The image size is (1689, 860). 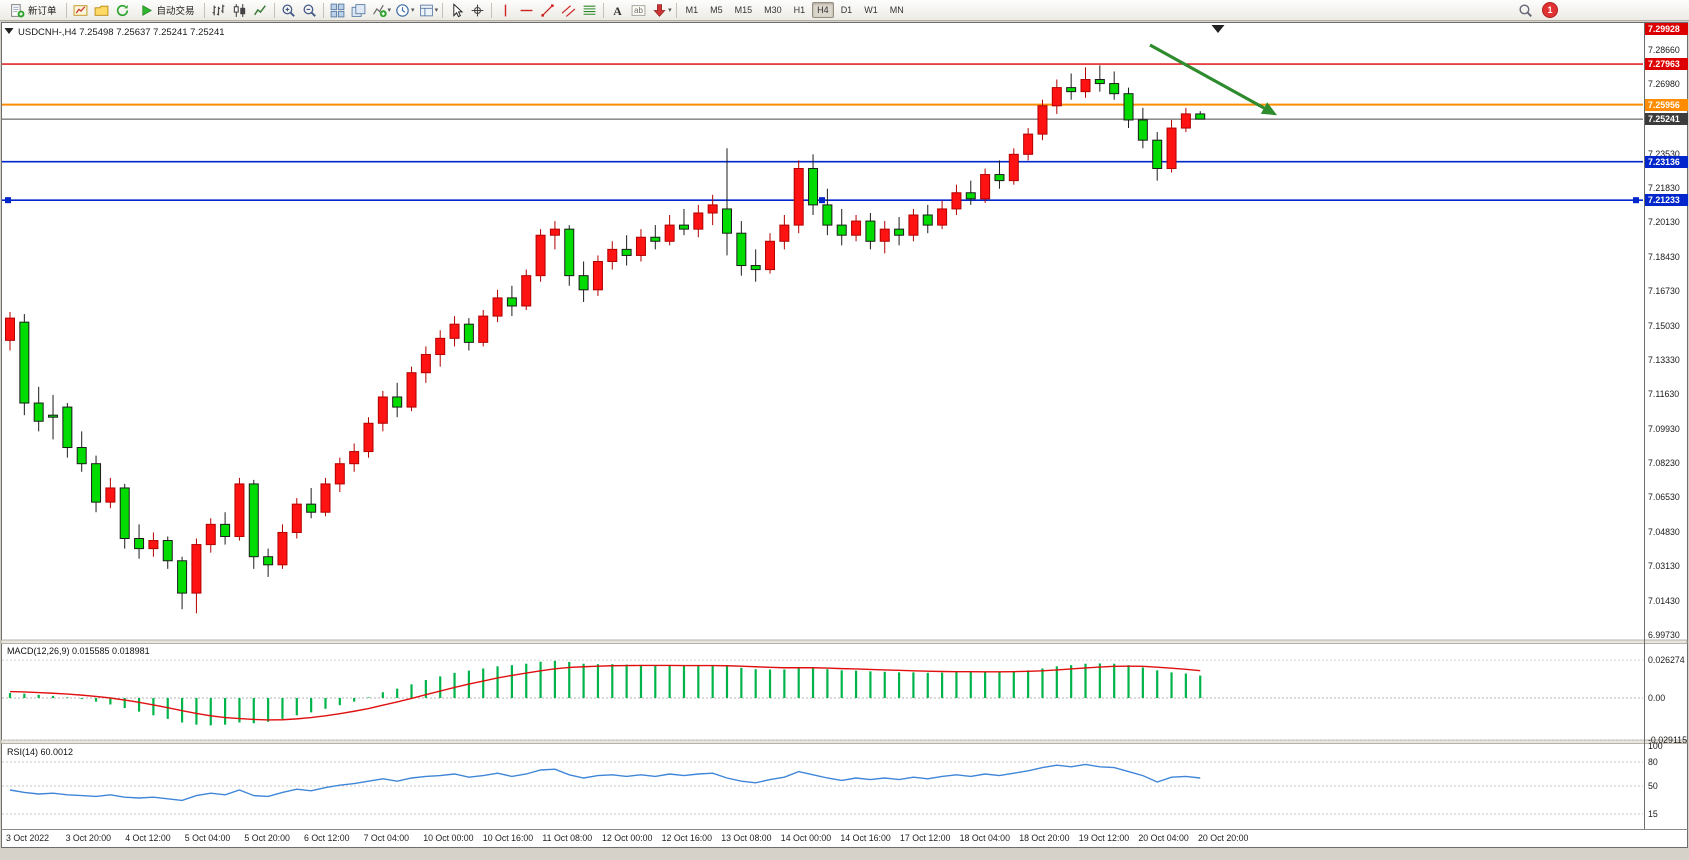 What do you see at coordinates (1653, 814) in the screenshot?
I see `rsi-scale-label: 15` at bounding box center [1653, 814].